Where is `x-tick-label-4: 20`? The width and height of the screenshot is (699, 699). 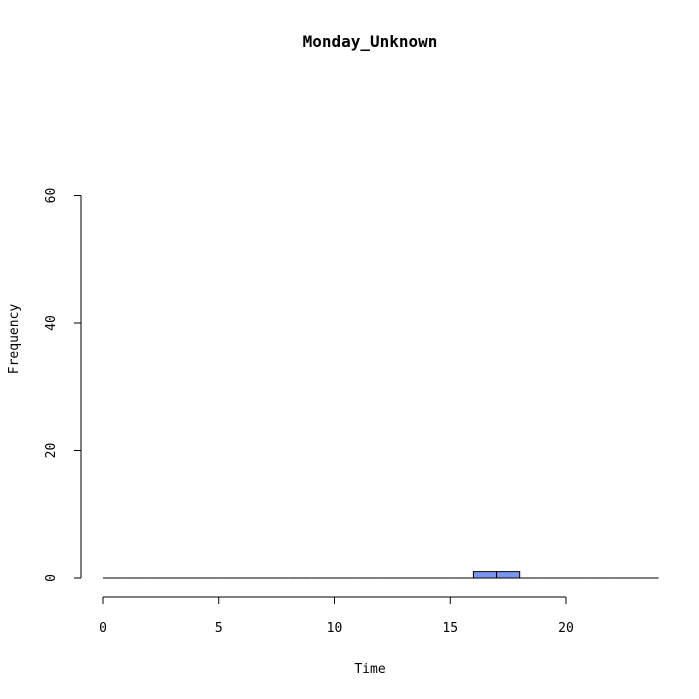
x-tick-label-4: 20 is located at coordinates (566, 628).